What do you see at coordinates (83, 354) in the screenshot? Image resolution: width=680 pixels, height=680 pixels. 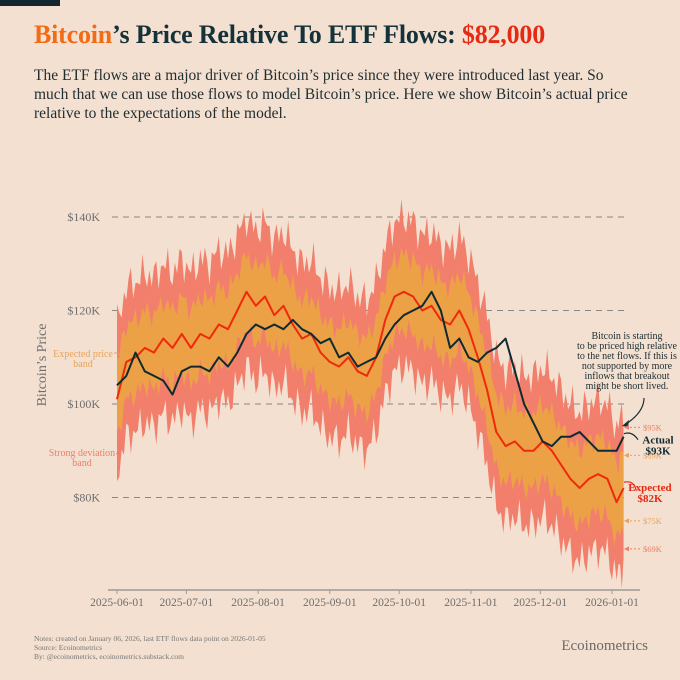 I see `expected-band-label-1: Expected price` at bounding box center [83, 354].